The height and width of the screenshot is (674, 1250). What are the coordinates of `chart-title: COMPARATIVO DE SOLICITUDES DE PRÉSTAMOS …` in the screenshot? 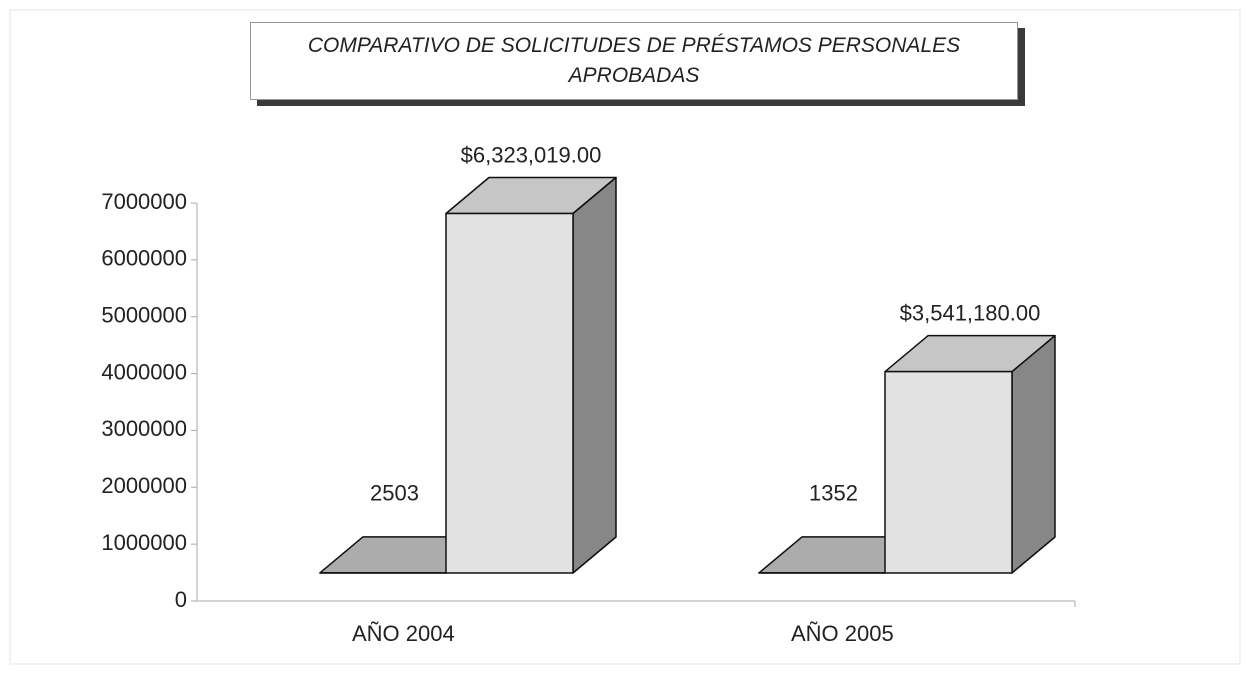 It's located at (634, 61).